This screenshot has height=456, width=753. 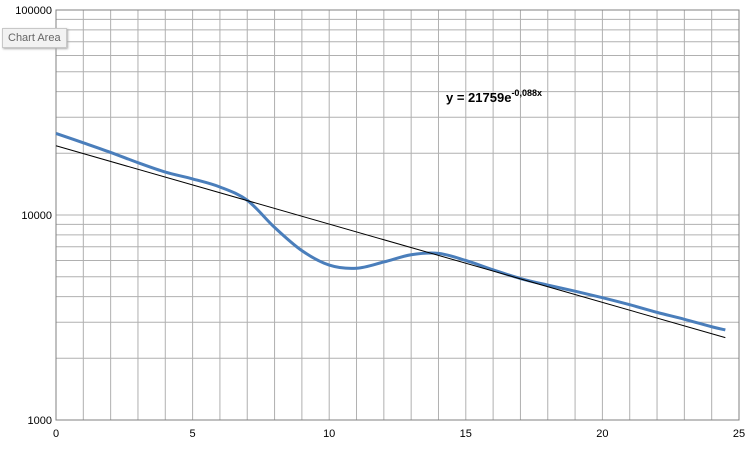 I want to click on x-tick-label: 15, so click(x=466, y=434).